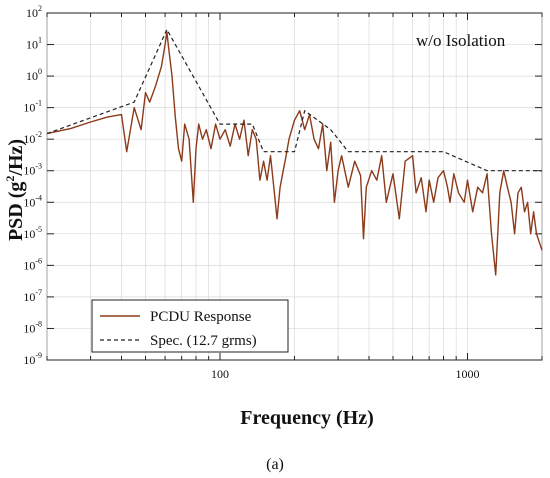  I want to click on y-tick-label: 10¹, so click(34, 44).